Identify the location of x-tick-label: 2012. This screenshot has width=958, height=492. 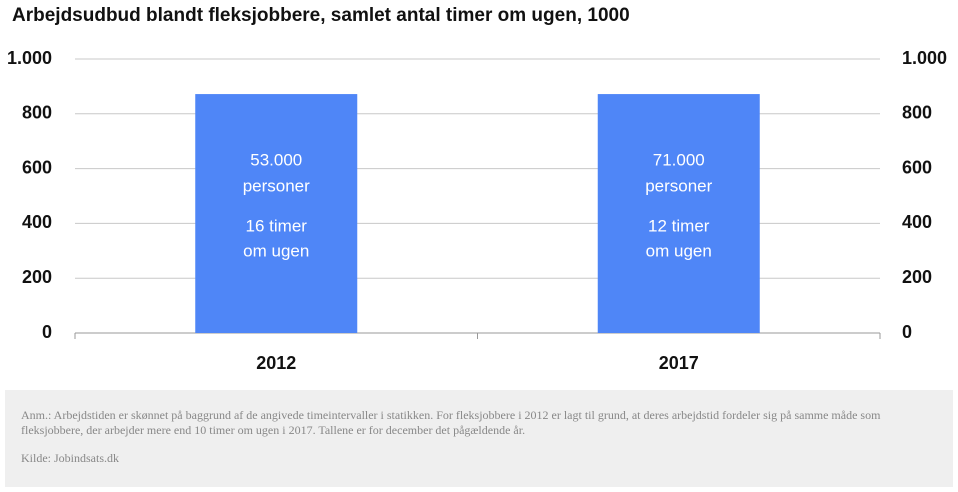
(276, 363).